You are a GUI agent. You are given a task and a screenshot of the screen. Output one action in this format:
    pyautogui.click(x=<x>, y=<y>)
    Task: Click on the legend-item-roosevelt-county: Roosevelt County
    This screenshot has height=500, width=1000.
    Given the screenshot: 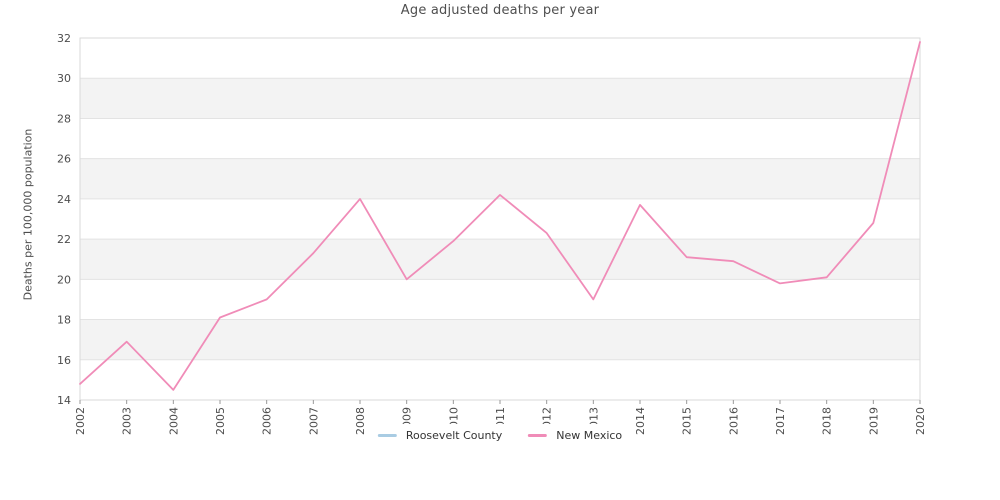 What is the action you would take?
    pyautogui.click(x=440, y=435)
    